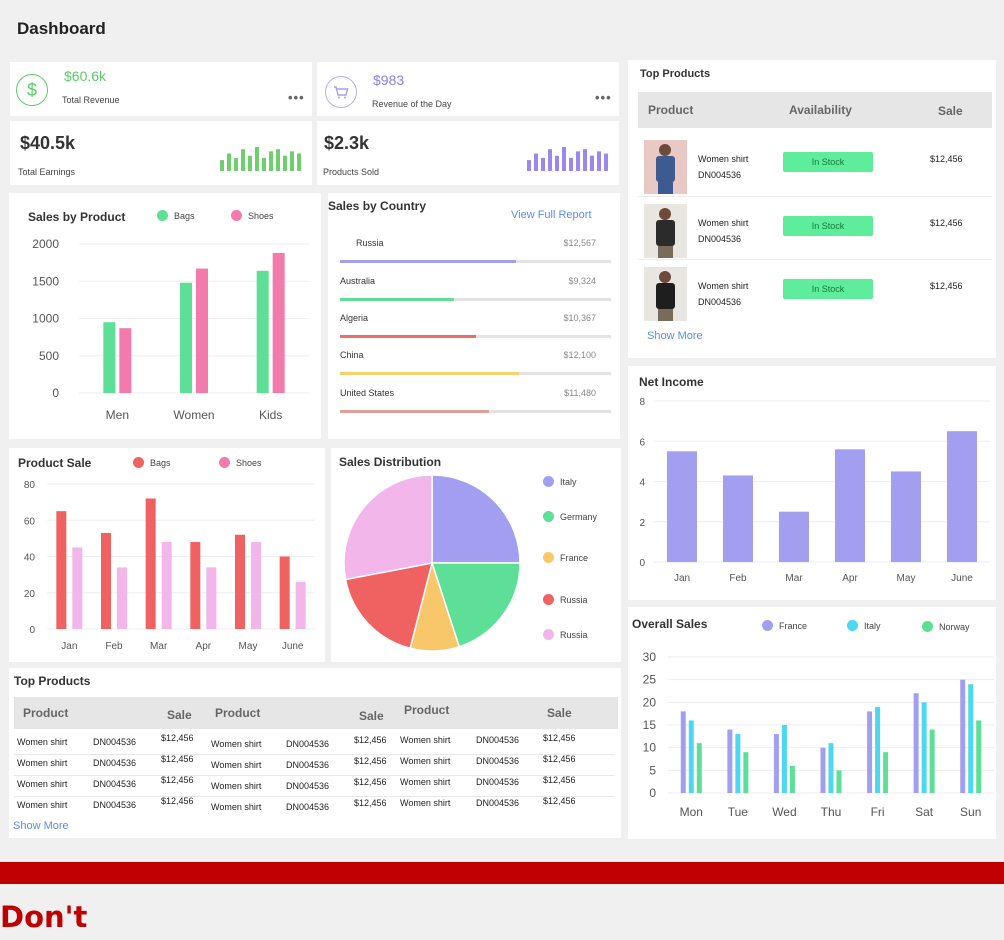 This screenshot has height=940, width=1004. Describe the element at coordinates (389, 80) in the screenshot. I see `revenue-day-value: $983` at that location.